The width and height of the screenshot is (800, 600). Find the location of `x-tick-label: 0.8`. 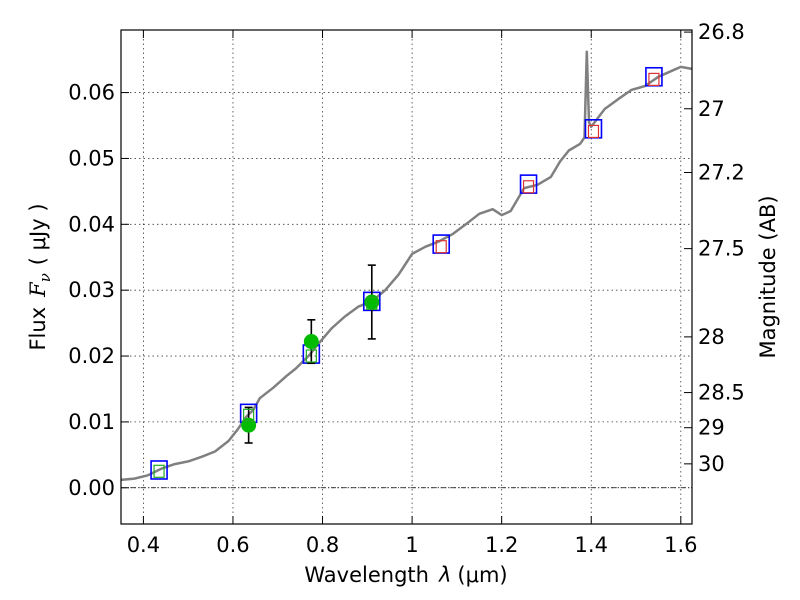

x-tick-label: 0.8 is located at coordinates (322, 545).